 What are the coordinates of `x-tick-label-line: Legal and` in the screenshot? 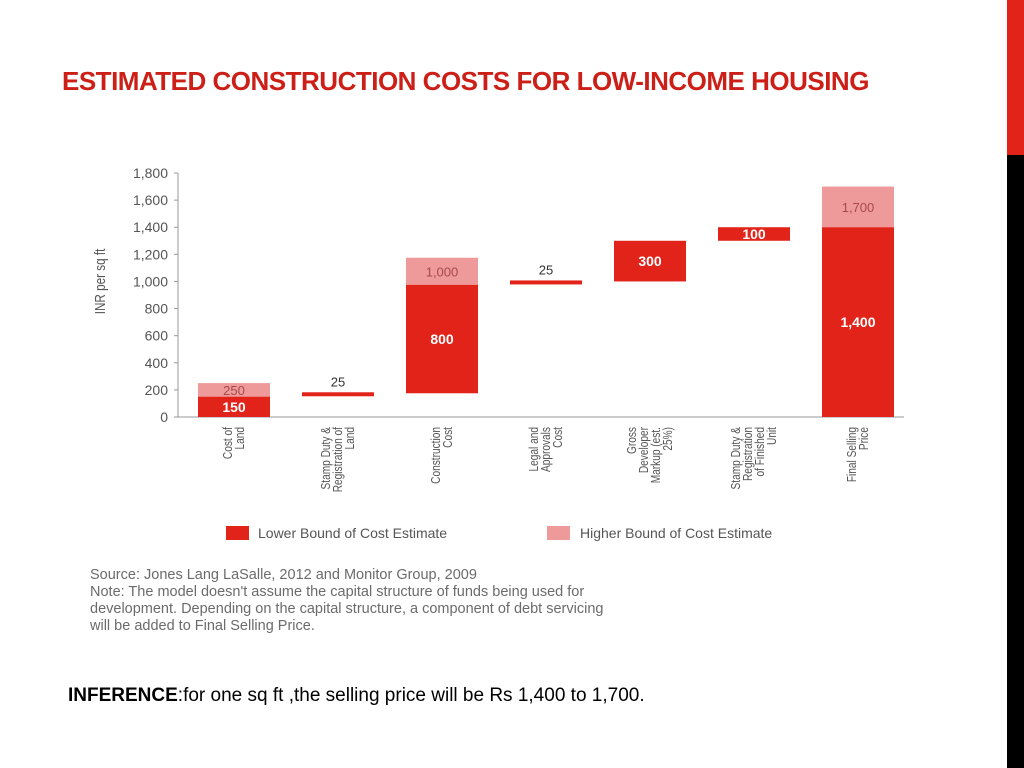 It's located at (534, 449).